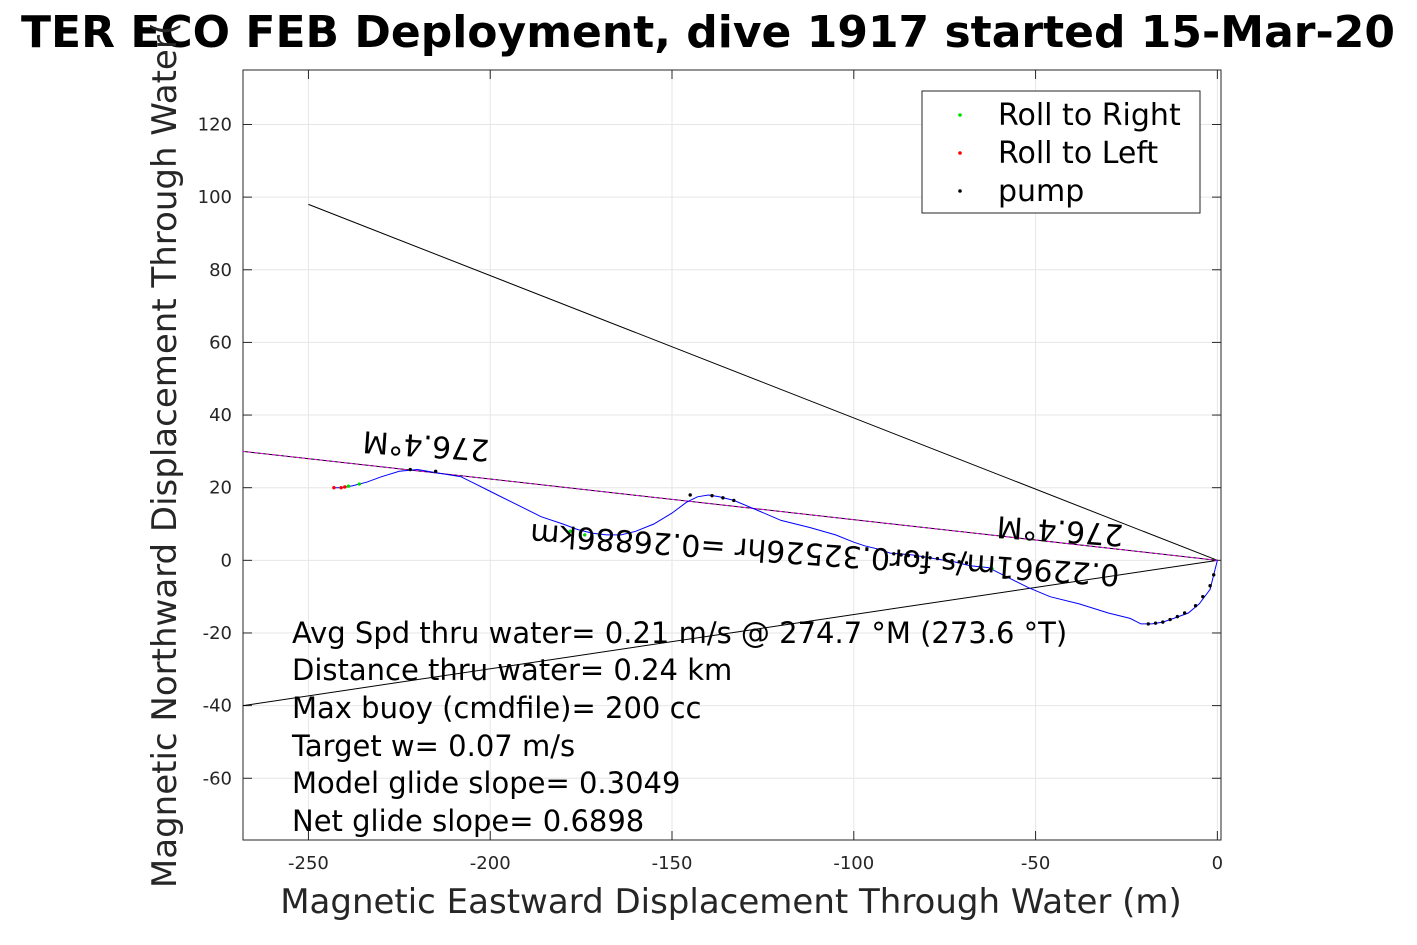  Describe the element at coordinates (433, 746) in the screenshot. I see `note-target-w: Target w= 0.07 m/s` at that location.